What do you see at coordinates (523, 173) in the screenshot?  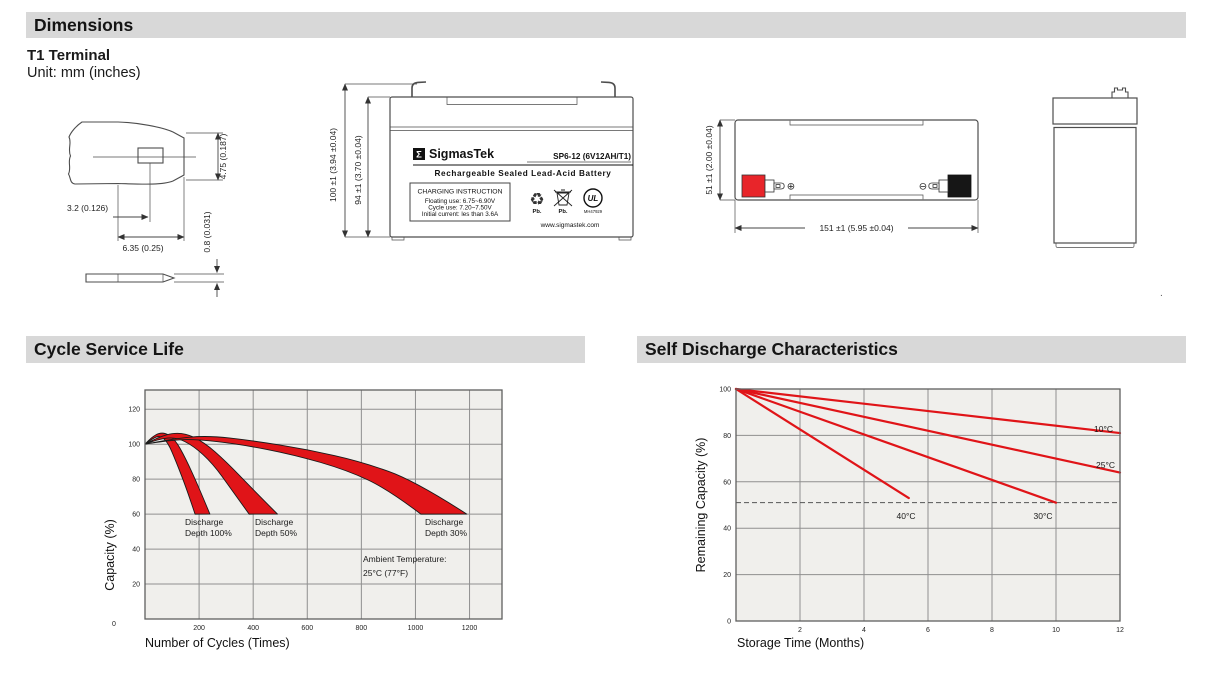 I see `battery-type-line: Rechargeable Sealed Lead-Acid Battery` at bounding box center [523, 173].